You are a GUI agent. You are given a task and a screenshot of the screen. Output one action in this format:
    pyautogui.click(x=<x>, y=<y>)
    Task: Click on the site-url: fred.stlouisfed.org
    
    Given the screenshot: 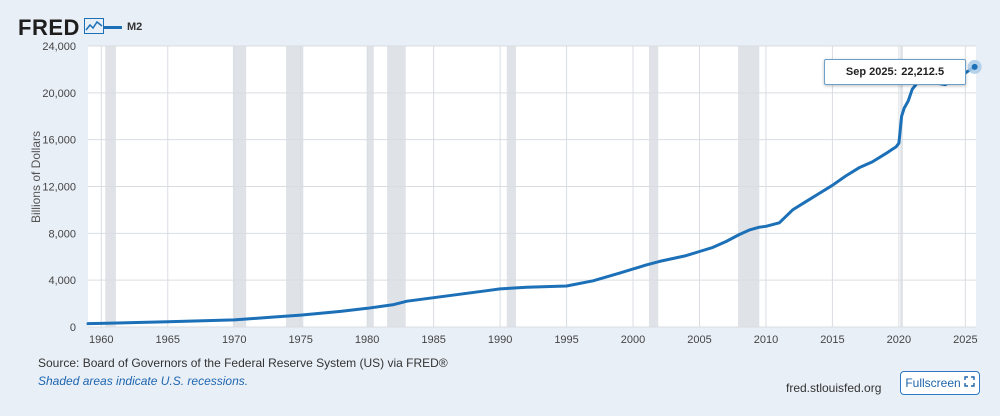 What is the action you would take?
    pyautogui.click(x=834, y=388)
    